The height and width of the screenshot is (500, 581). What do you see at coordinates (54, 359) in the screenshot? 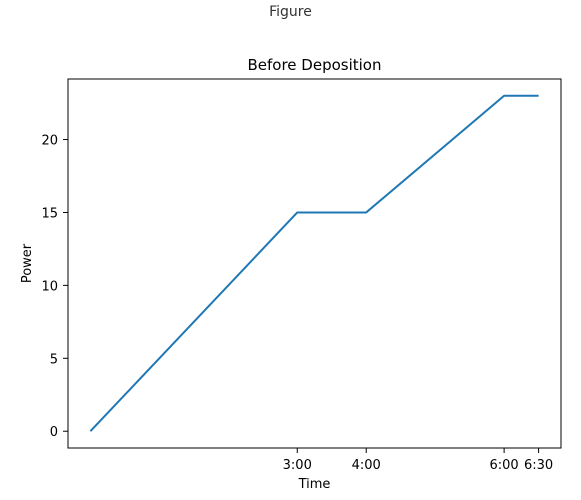
I see `y-tick-label: 5` at bounding box center [54, 359].